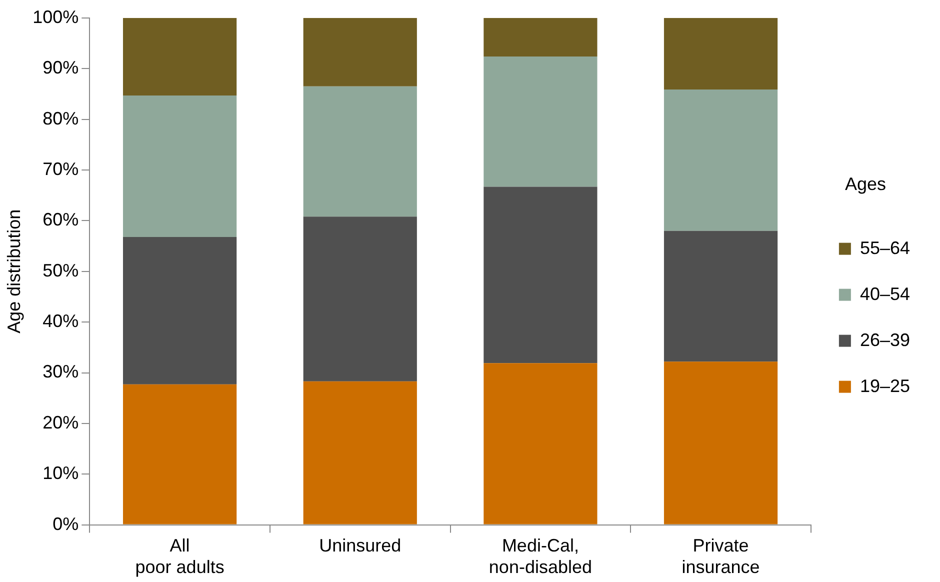 This screenshot has height=582, width=940. Describe the element at coordinates (179, 557) in the screenshot. I see `x-tick-label: All poor adults` at that location.